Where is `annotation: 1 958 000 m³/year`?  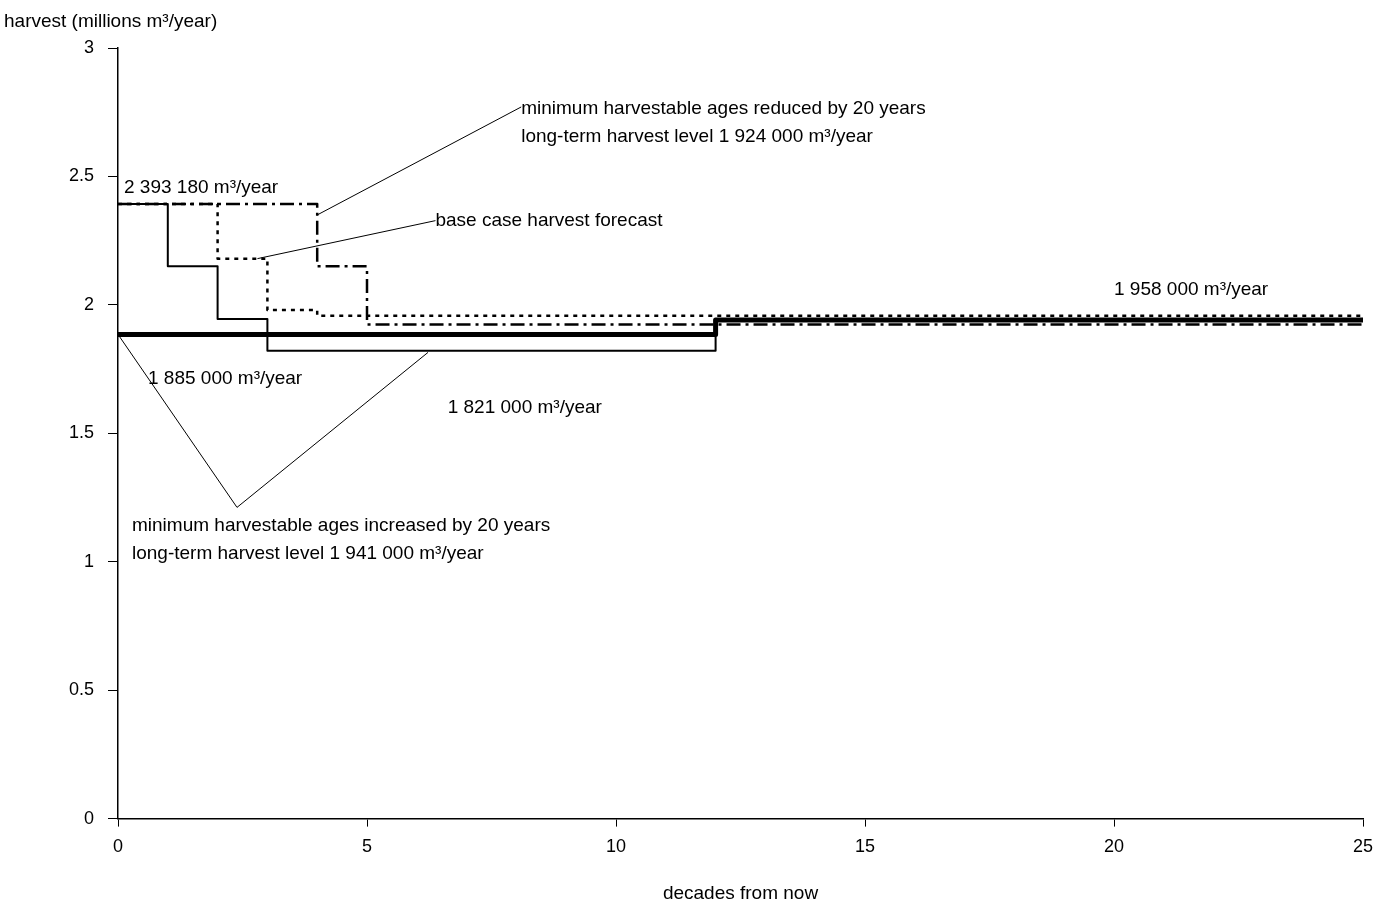 annotation: 1 958 000 m³/year is located at coordinates (1191, 288).